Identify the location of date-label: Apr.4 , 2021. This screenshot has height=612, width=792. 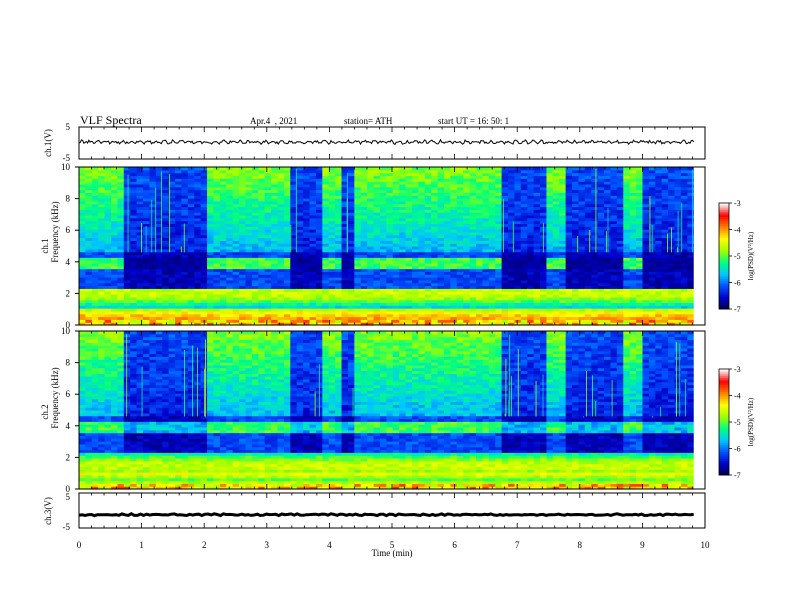
(273, 121).